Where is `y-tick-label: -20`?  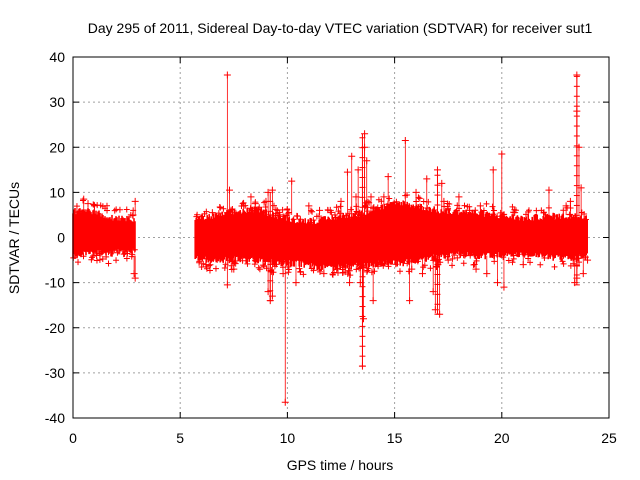 y-tick-label: -20 is located at coordinates (55, 328).